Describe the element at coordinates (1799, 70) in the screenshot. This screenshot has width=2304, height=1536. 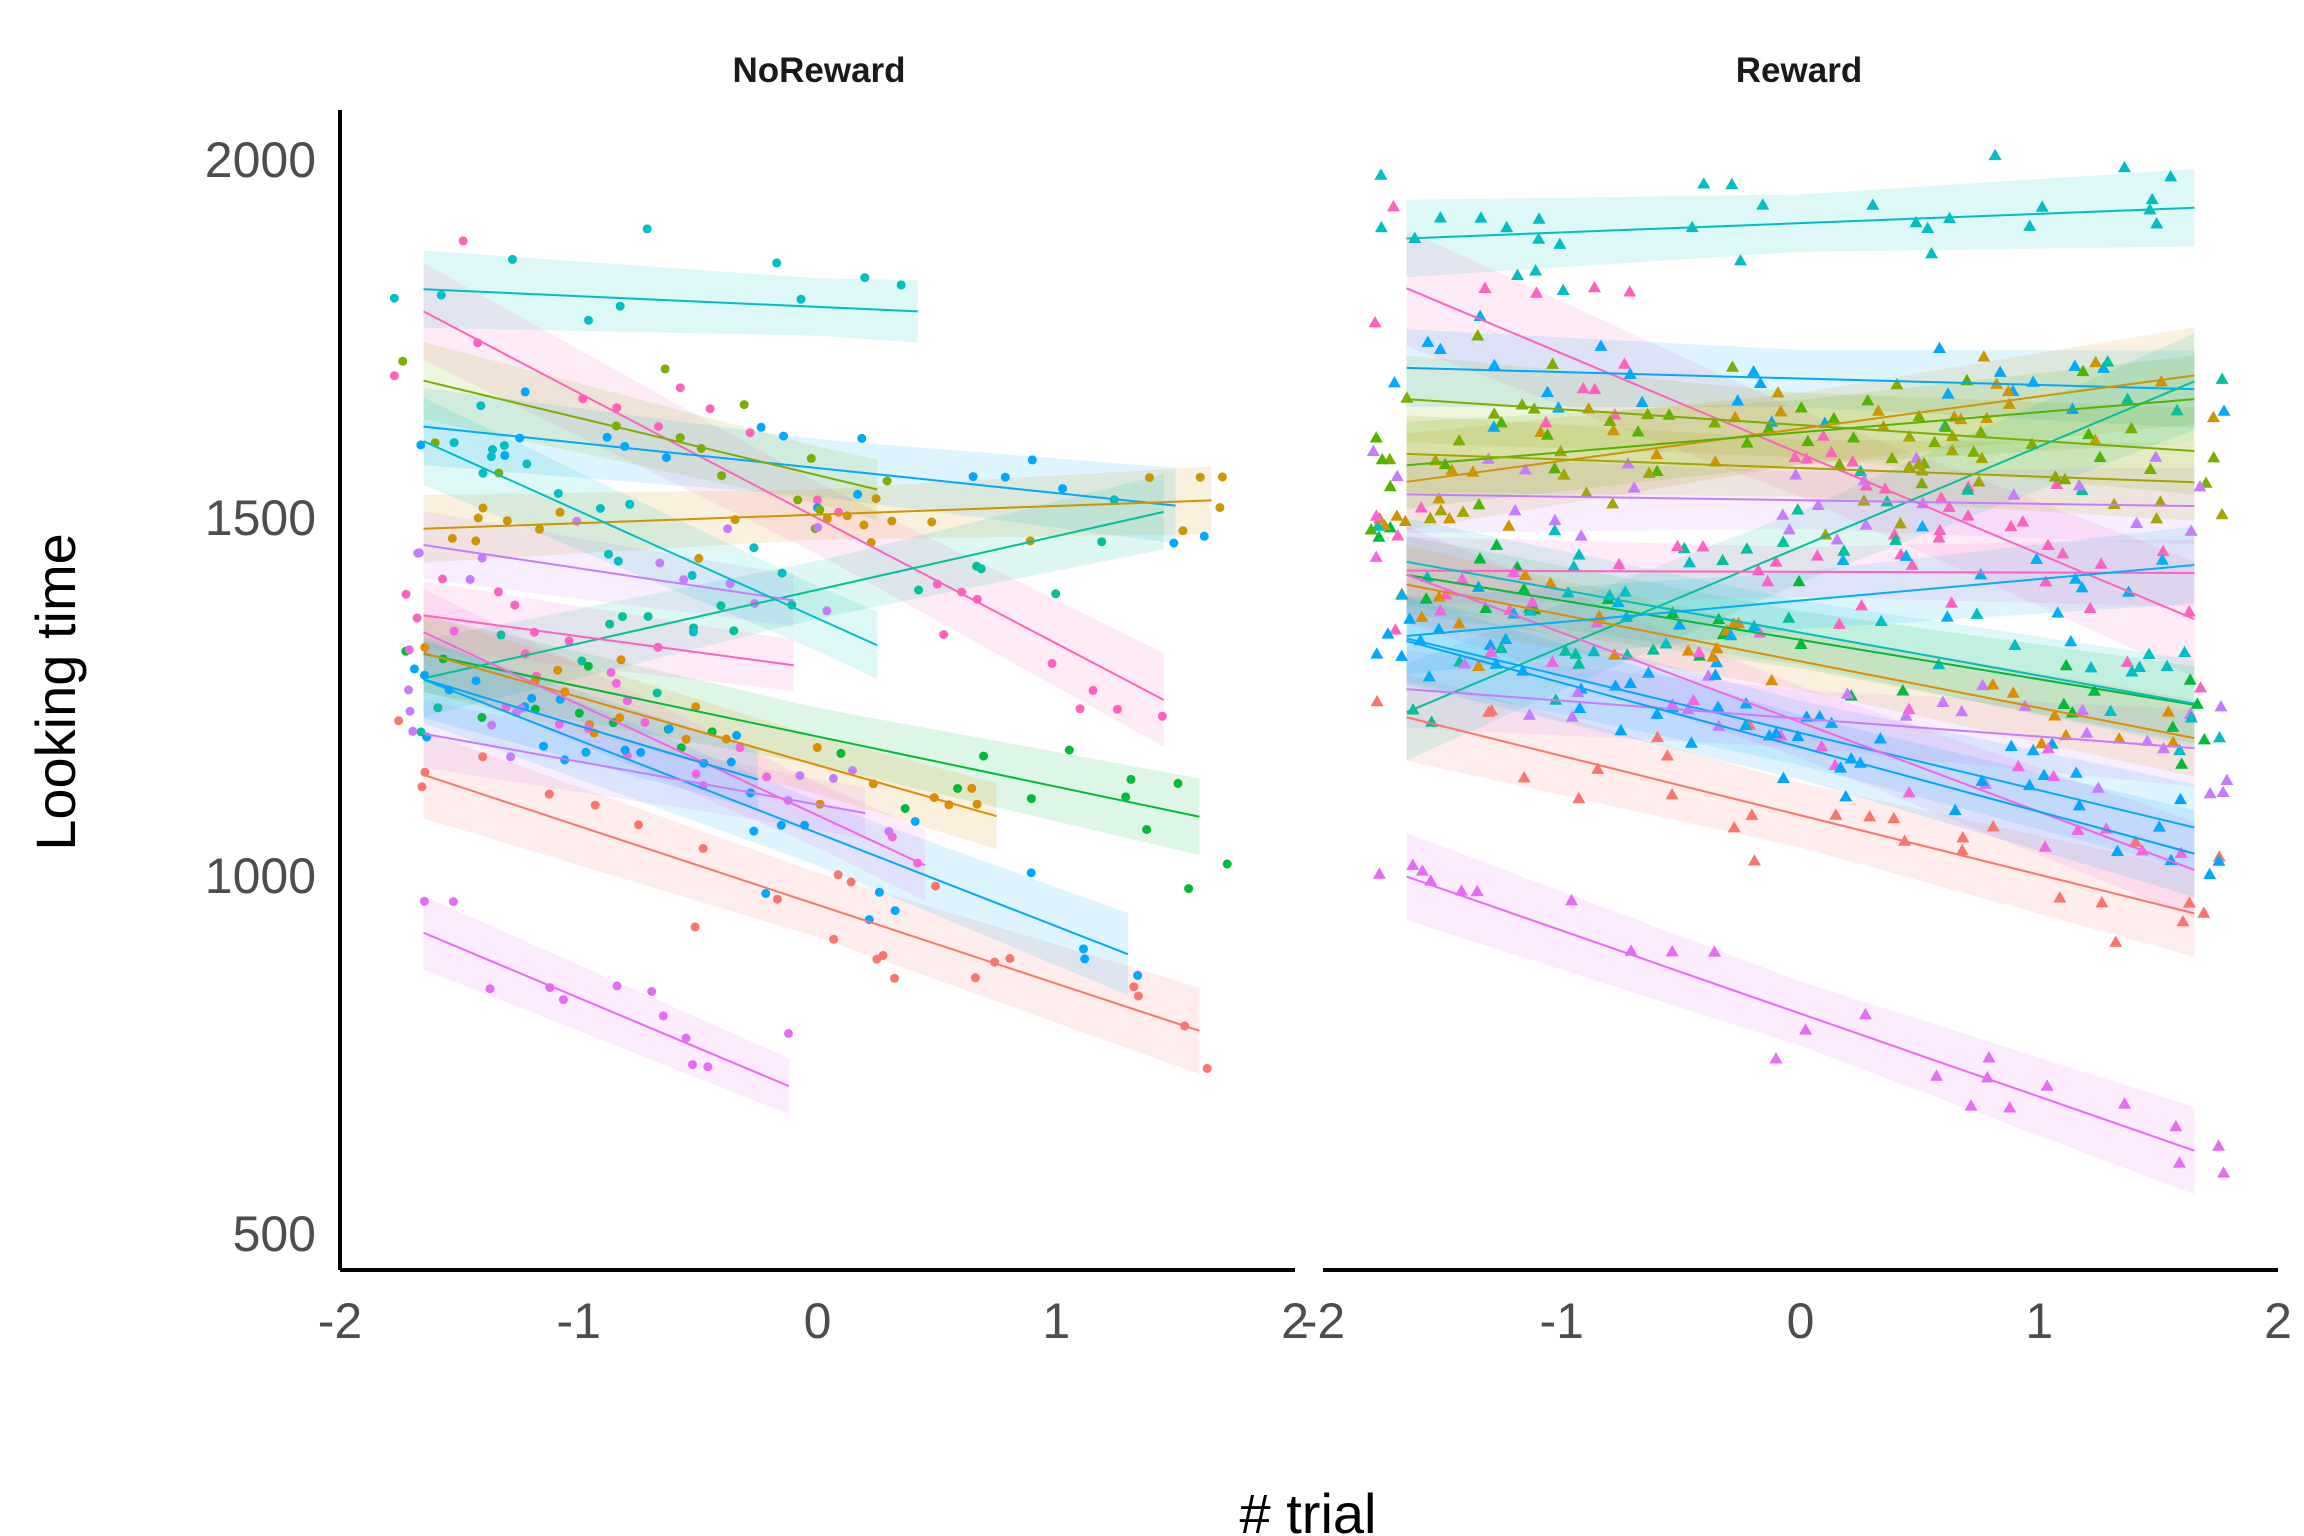
I see `panel-title-reward: Reward` at that location.